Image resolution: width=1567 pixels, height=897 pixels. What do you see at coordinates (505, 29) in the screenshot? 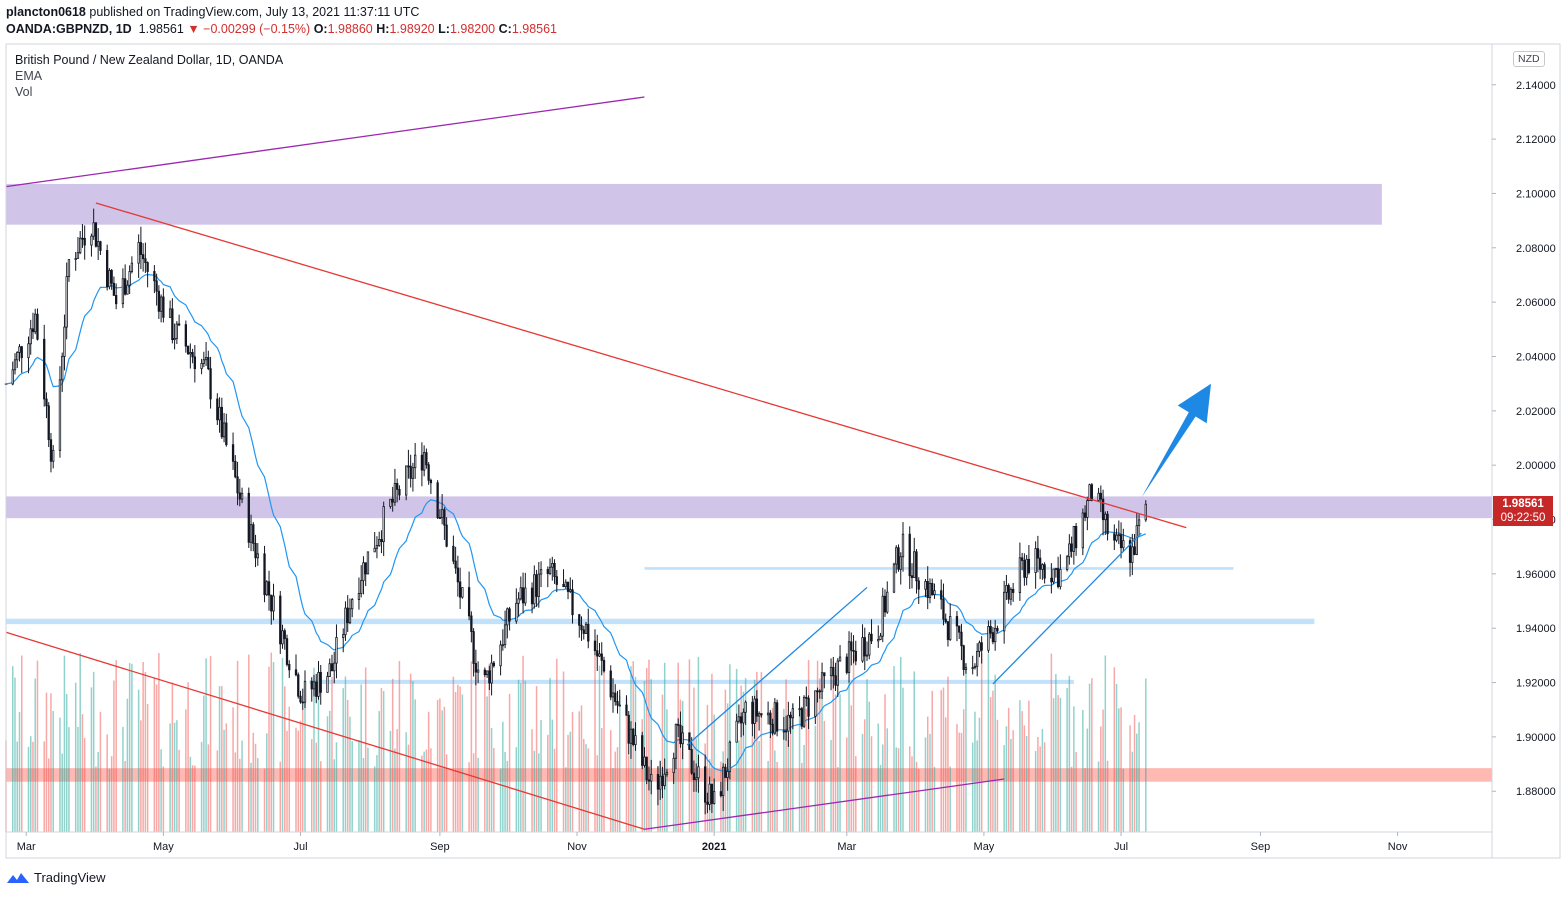
I see `close-label: C:` at bounding box center [505, 29].